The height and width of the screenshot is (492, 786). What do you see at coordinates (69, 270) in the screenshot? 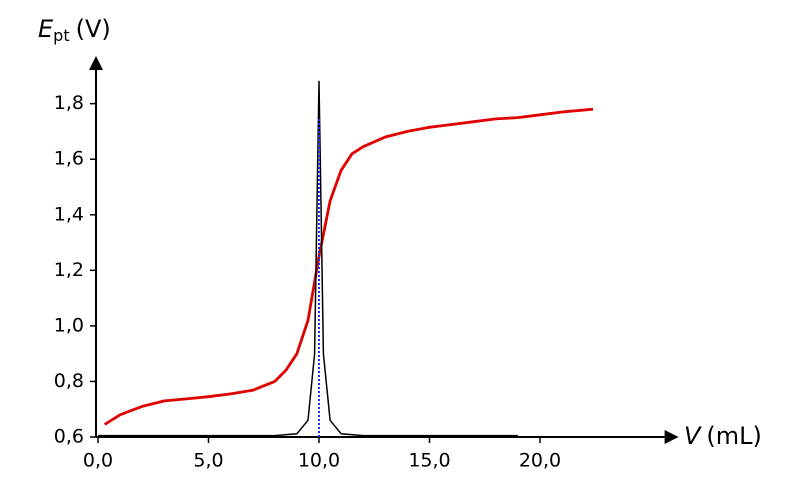
I see `y-tick-label: 1,2` at bounding box center [69, 270].